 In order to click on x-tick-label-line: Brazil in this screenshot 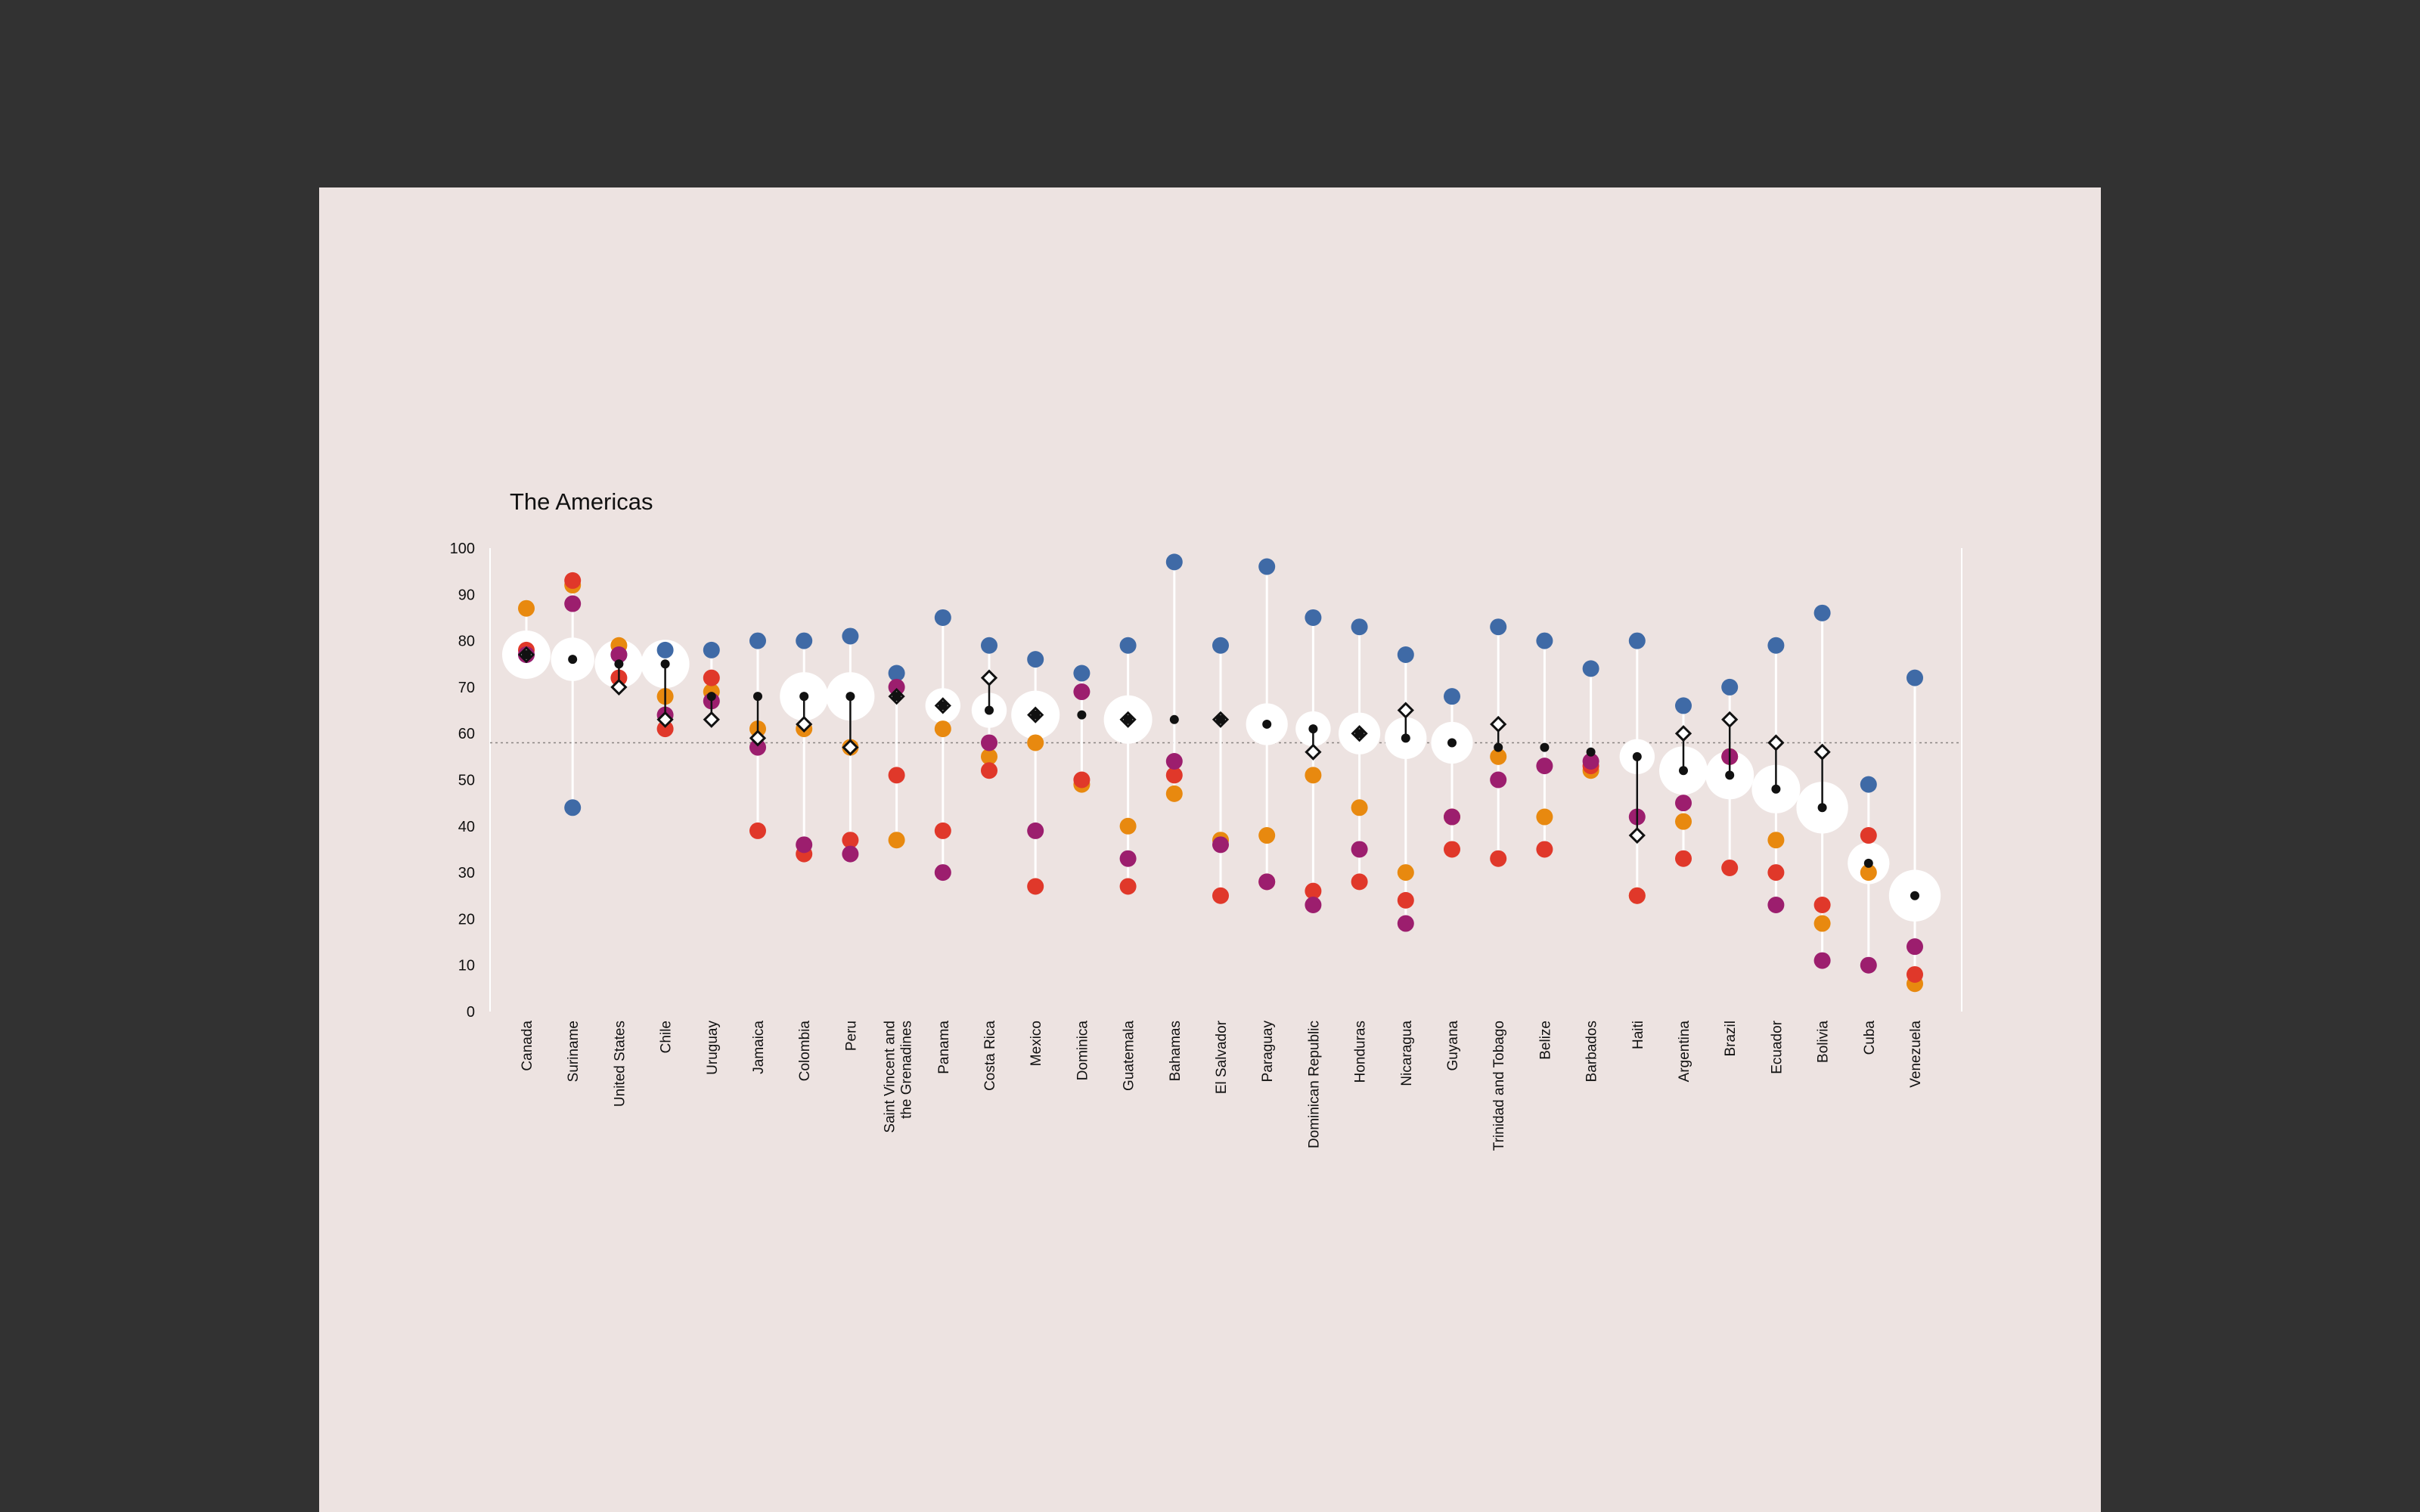, I will do `click(1731, 1039)`.